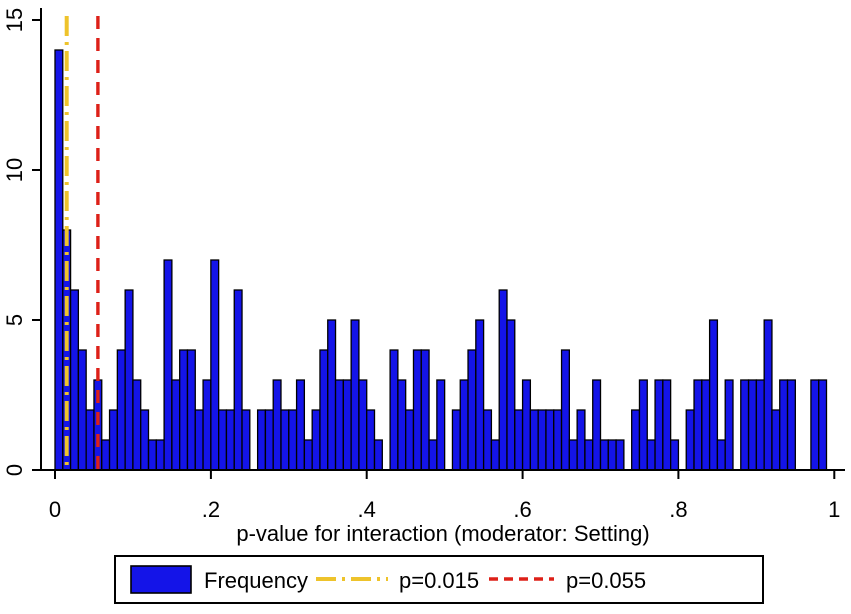 The image size is (851, 614). Describe the element at coordinates (14, 470) in the screenshot. I see `y-tick-label: 0` at that location.